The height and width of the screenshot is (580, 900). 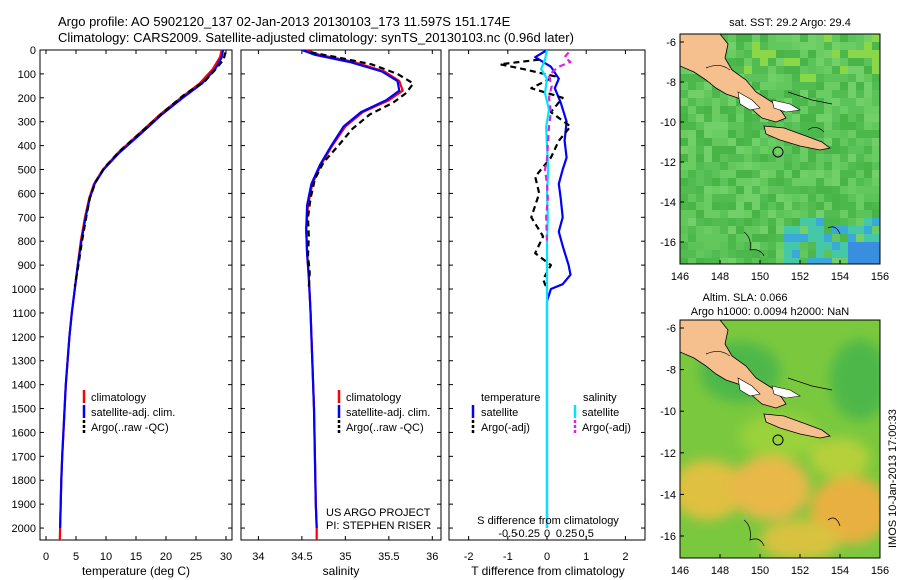 I want to click on y-tick-label: 1900, so click(x=24, y=505).